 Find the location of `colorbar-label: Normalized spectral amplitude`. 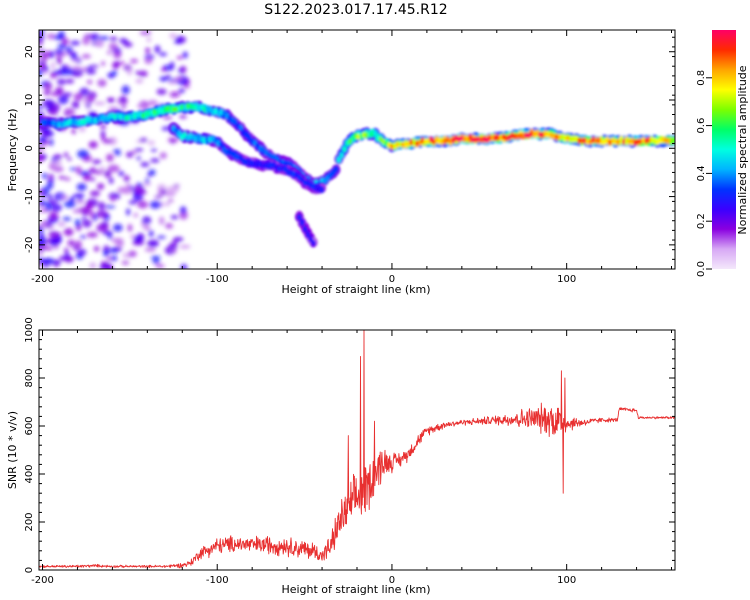

colorbar-label: Normalized spectral amplitude is located at coordinates (742, 149).